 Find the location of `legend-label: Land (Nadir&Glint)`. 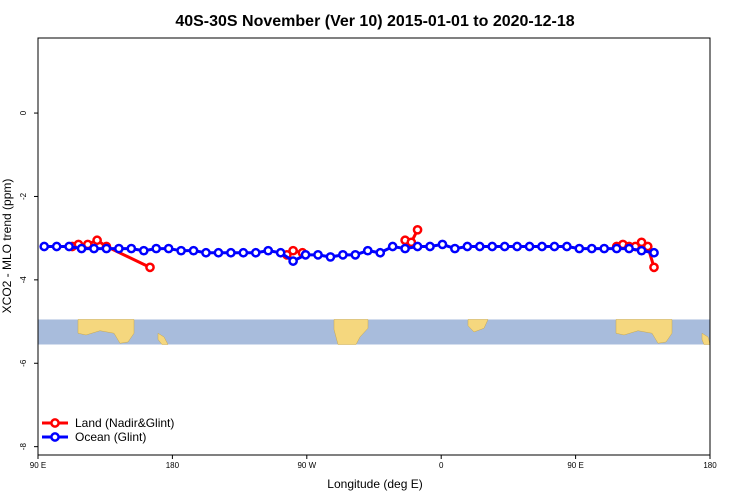

legend-label: Land (Nadir&Glint) is located at coordinates (124, 423).